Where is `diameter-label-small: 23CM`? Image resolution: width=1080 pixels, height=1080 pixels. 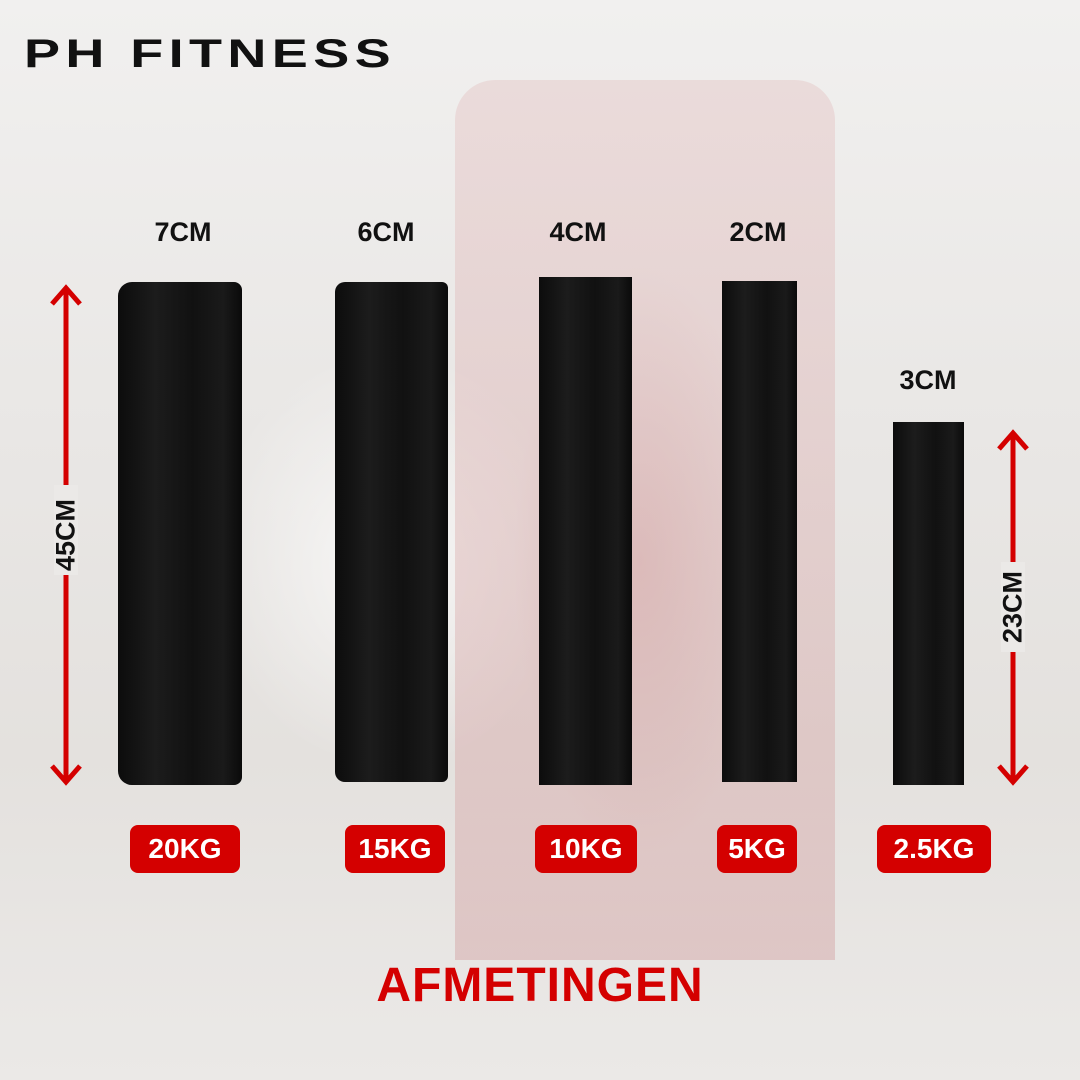
diameter-label-small: 23CM is located at coordinates (1012, 607).